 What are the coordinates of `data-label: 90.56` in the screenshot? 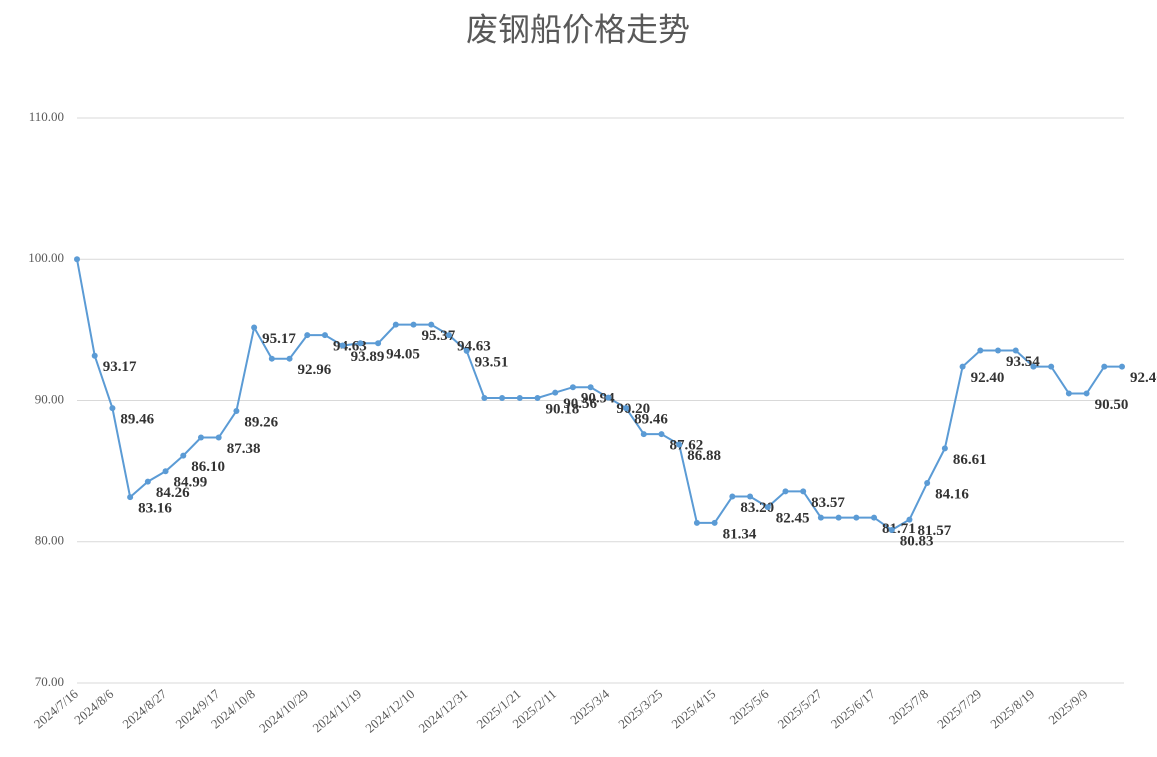 It's located at (580, 404).